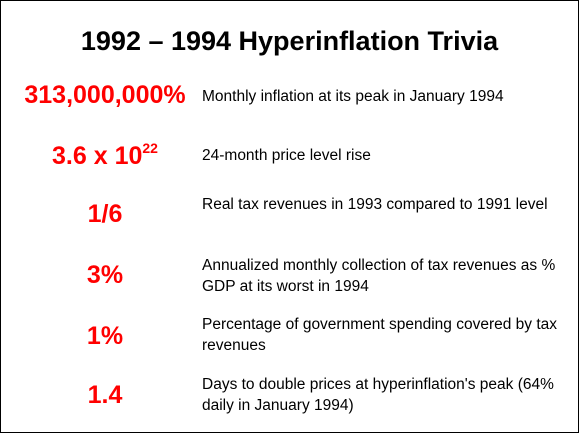  What do you see at coordinates (105, 95) in the screenshot?
I see `stat-value: 313,000,000%` at bounding box center [105, 95].